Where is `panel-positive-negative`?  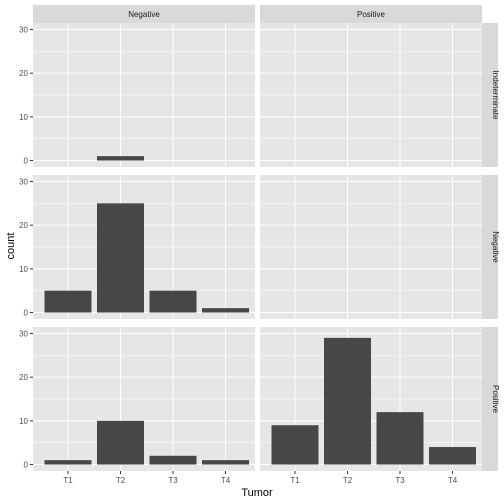
panel-positive-negative is located at coordinates (144, 399).